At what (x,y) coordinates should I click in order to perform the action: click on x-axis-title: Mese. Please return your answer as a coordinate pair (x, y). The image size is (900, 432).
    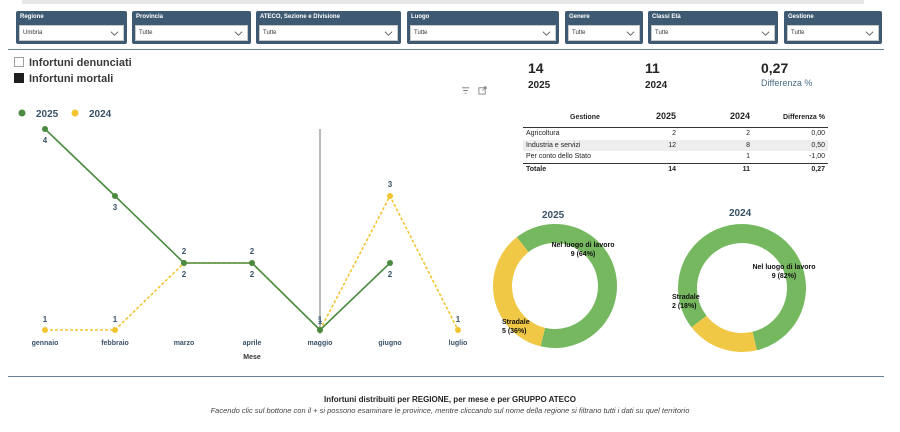
    Looking at the image, I should click on (252, 357).